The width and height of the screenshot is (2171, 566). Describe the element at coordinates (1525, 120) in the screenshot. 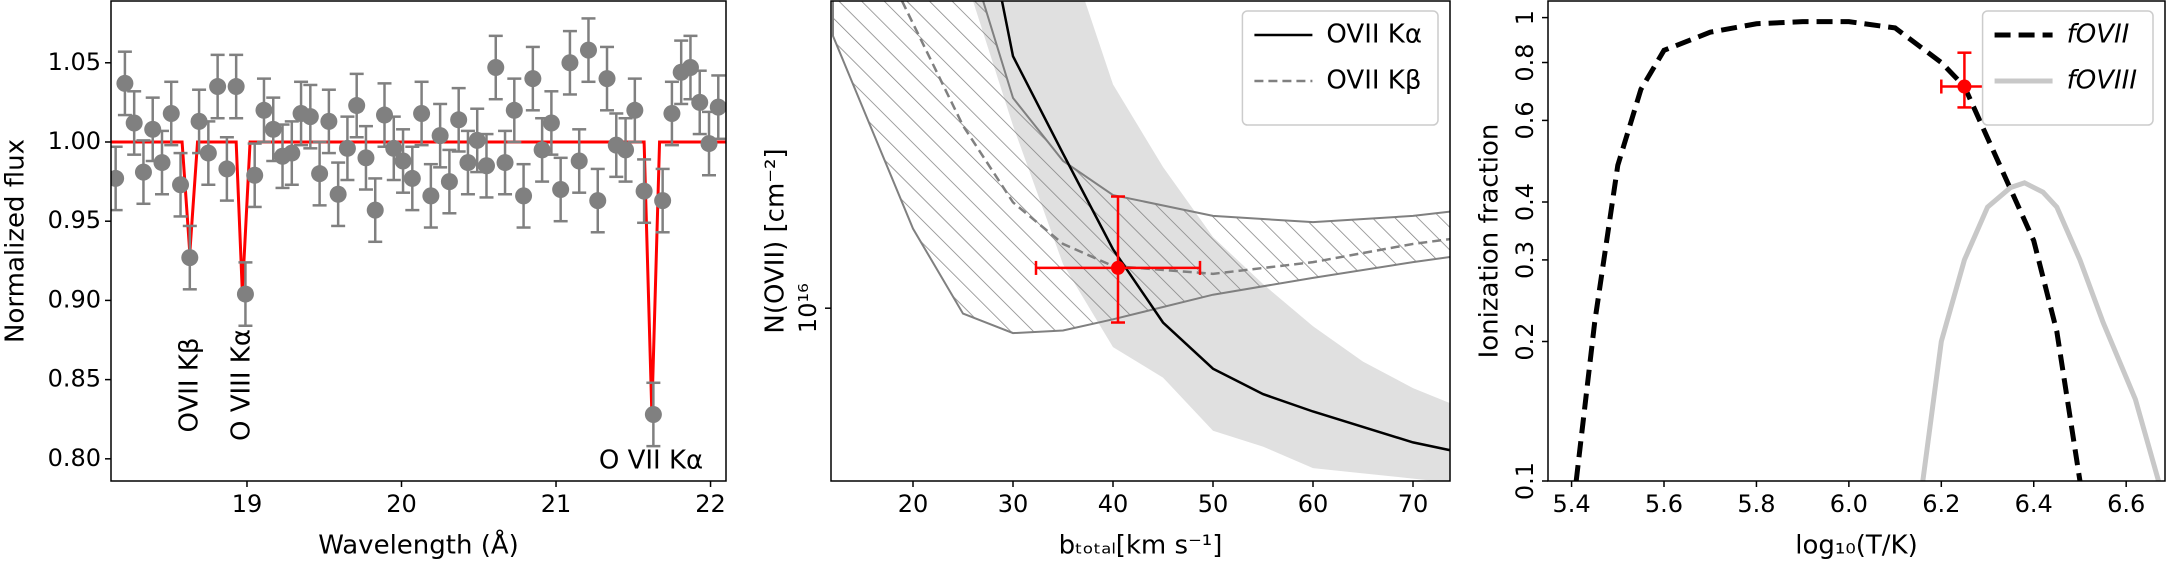

I see `y-tick-label: 0.6` at that location.